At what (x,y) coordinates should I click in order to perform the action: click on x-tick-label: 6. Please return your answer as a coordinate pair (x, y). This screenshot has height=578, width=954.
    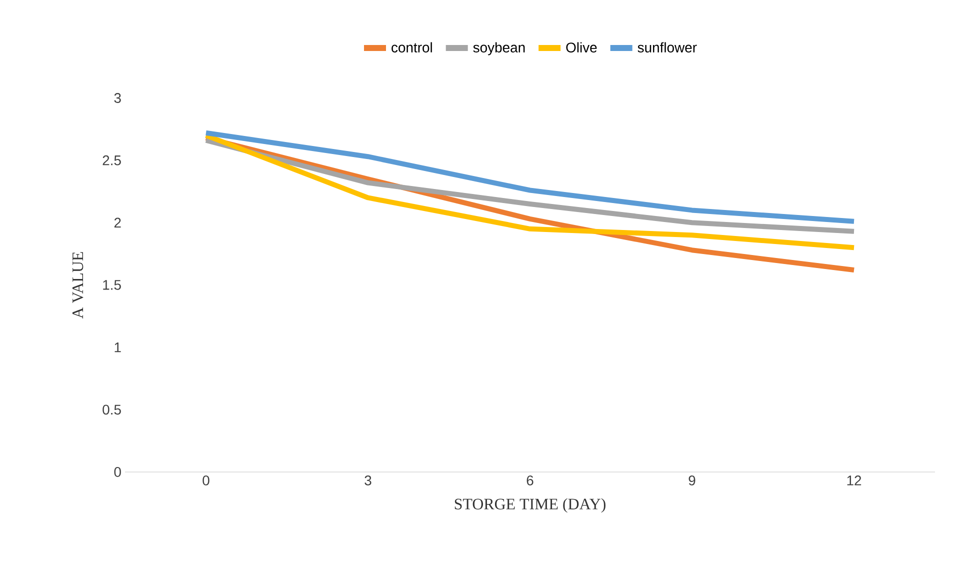
    Looking at the image, I should click on (530, 481).